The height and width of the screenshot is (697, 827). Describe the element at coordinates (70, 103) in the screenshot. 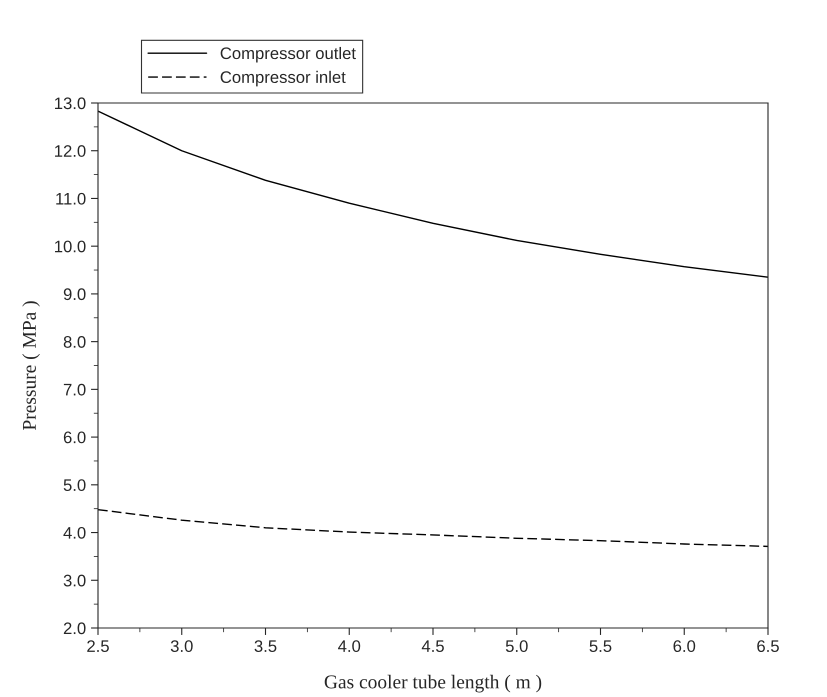

I see `y-tick-label: 13.0` at that location.